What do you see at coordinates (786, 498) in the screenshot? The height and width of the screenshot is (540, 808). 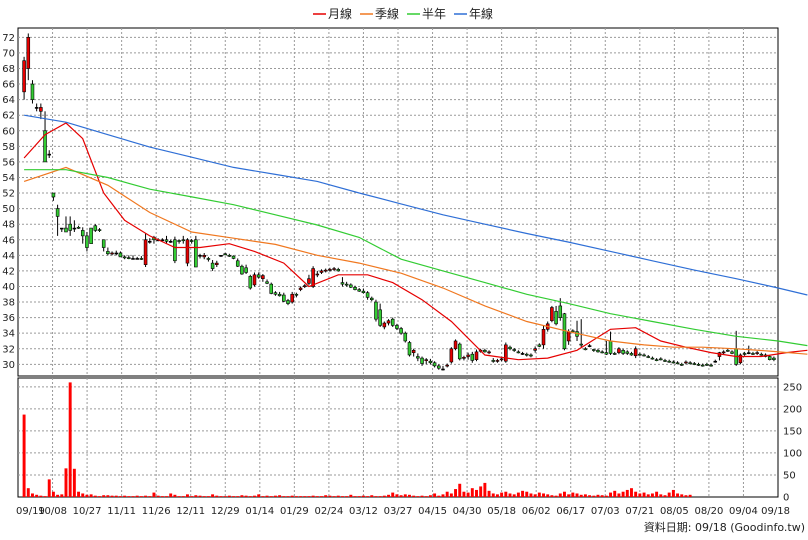 I see `volume-tick-label: 0` at bounding box center [786, 498].